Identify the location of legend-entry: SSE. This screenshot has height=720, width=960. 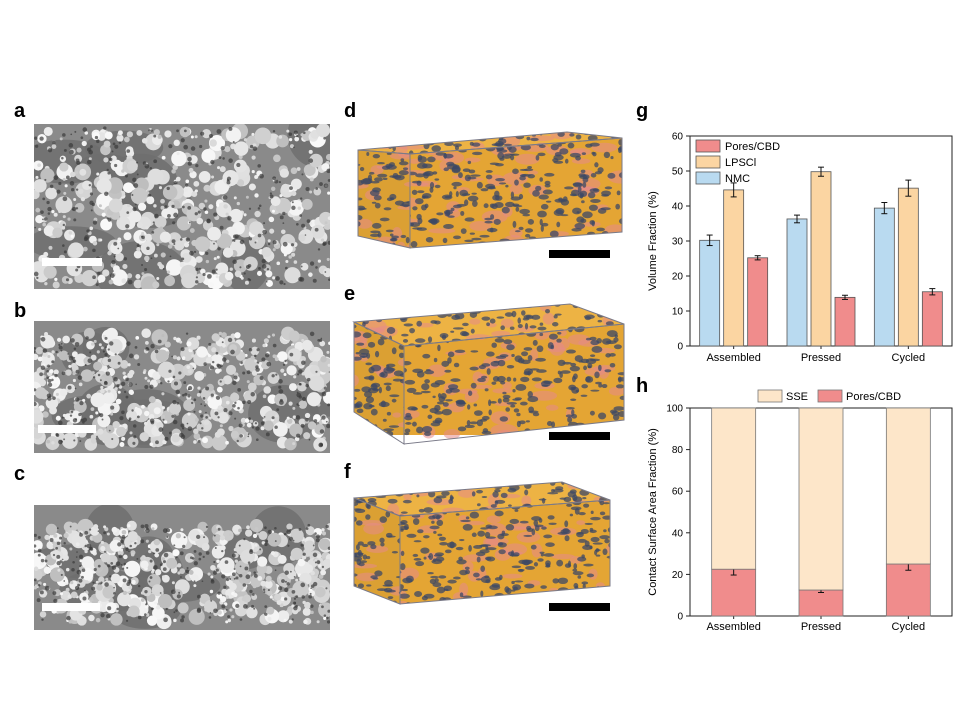
(797, 397).